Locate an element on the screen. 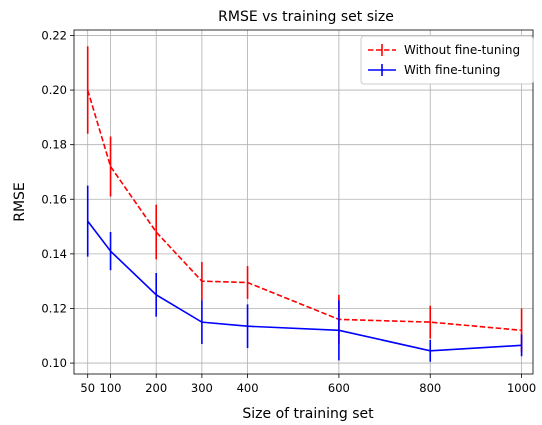  x-tick-label: 300 is located at coordinates (202, 388).